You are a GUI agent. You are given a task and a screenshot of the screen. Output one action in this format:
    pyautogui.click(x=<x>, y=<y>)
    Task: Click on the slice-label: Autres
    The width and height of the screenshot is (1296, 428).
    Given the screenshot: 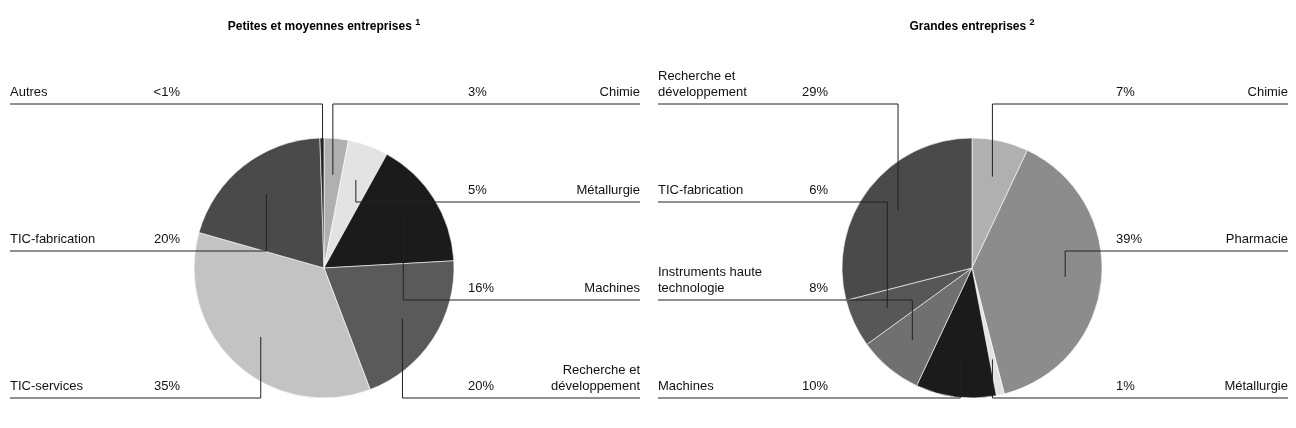 What is the action you would take?
    pyautogui.click(x=29, y=91)
    